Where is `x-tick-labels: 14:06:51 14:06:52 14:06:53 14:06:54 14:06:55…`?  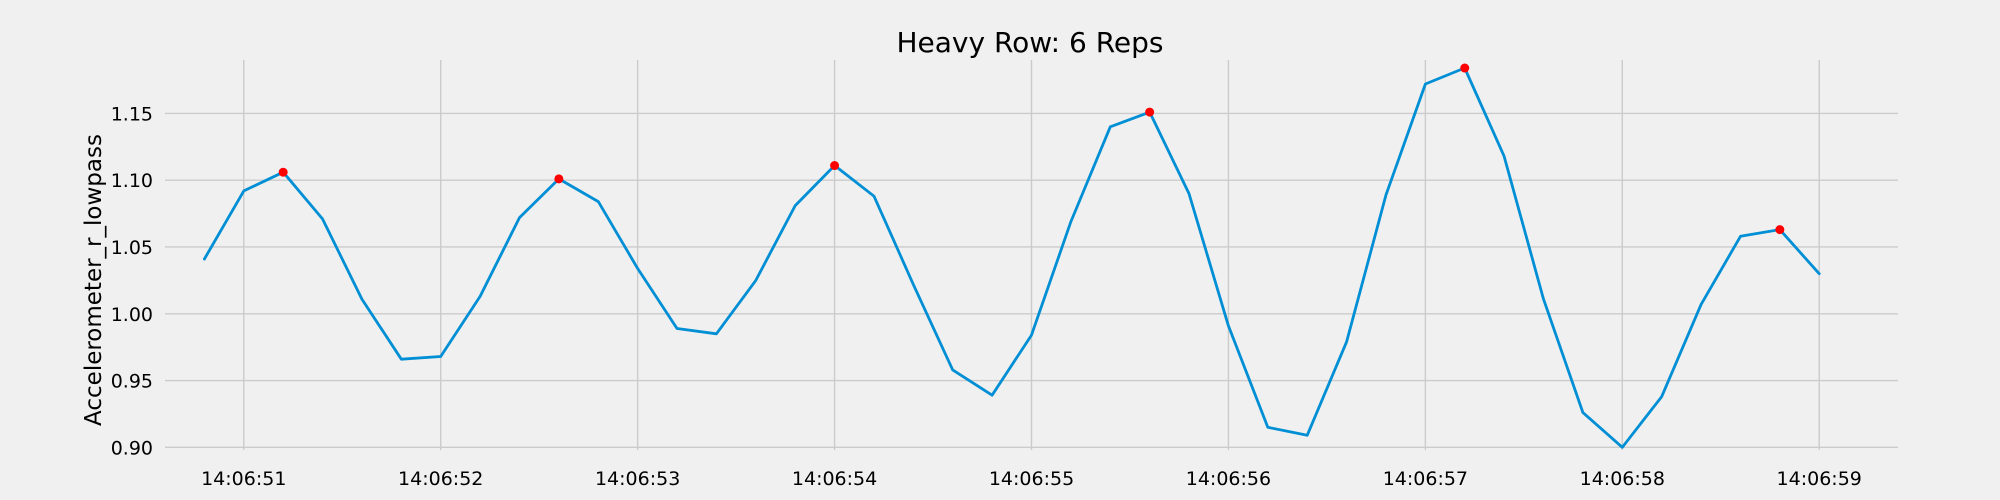 x-tick-labels: 14:06:51 14:06:52 14:06:53 14:06:54 14:06:55… is located at coordinates (1031, 479).